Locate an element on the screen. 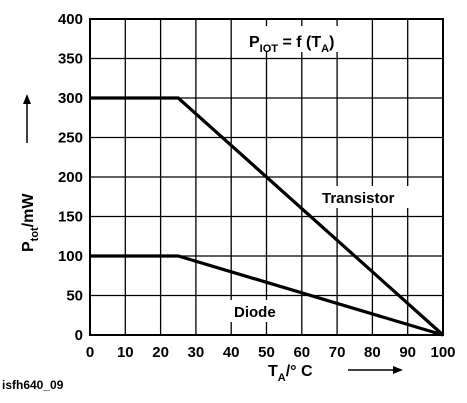 The image size is (467, 403). x-tick-labels: 0 10 20 30 40 50 60 70 80 90 100 is located at coordinates (271, 352).